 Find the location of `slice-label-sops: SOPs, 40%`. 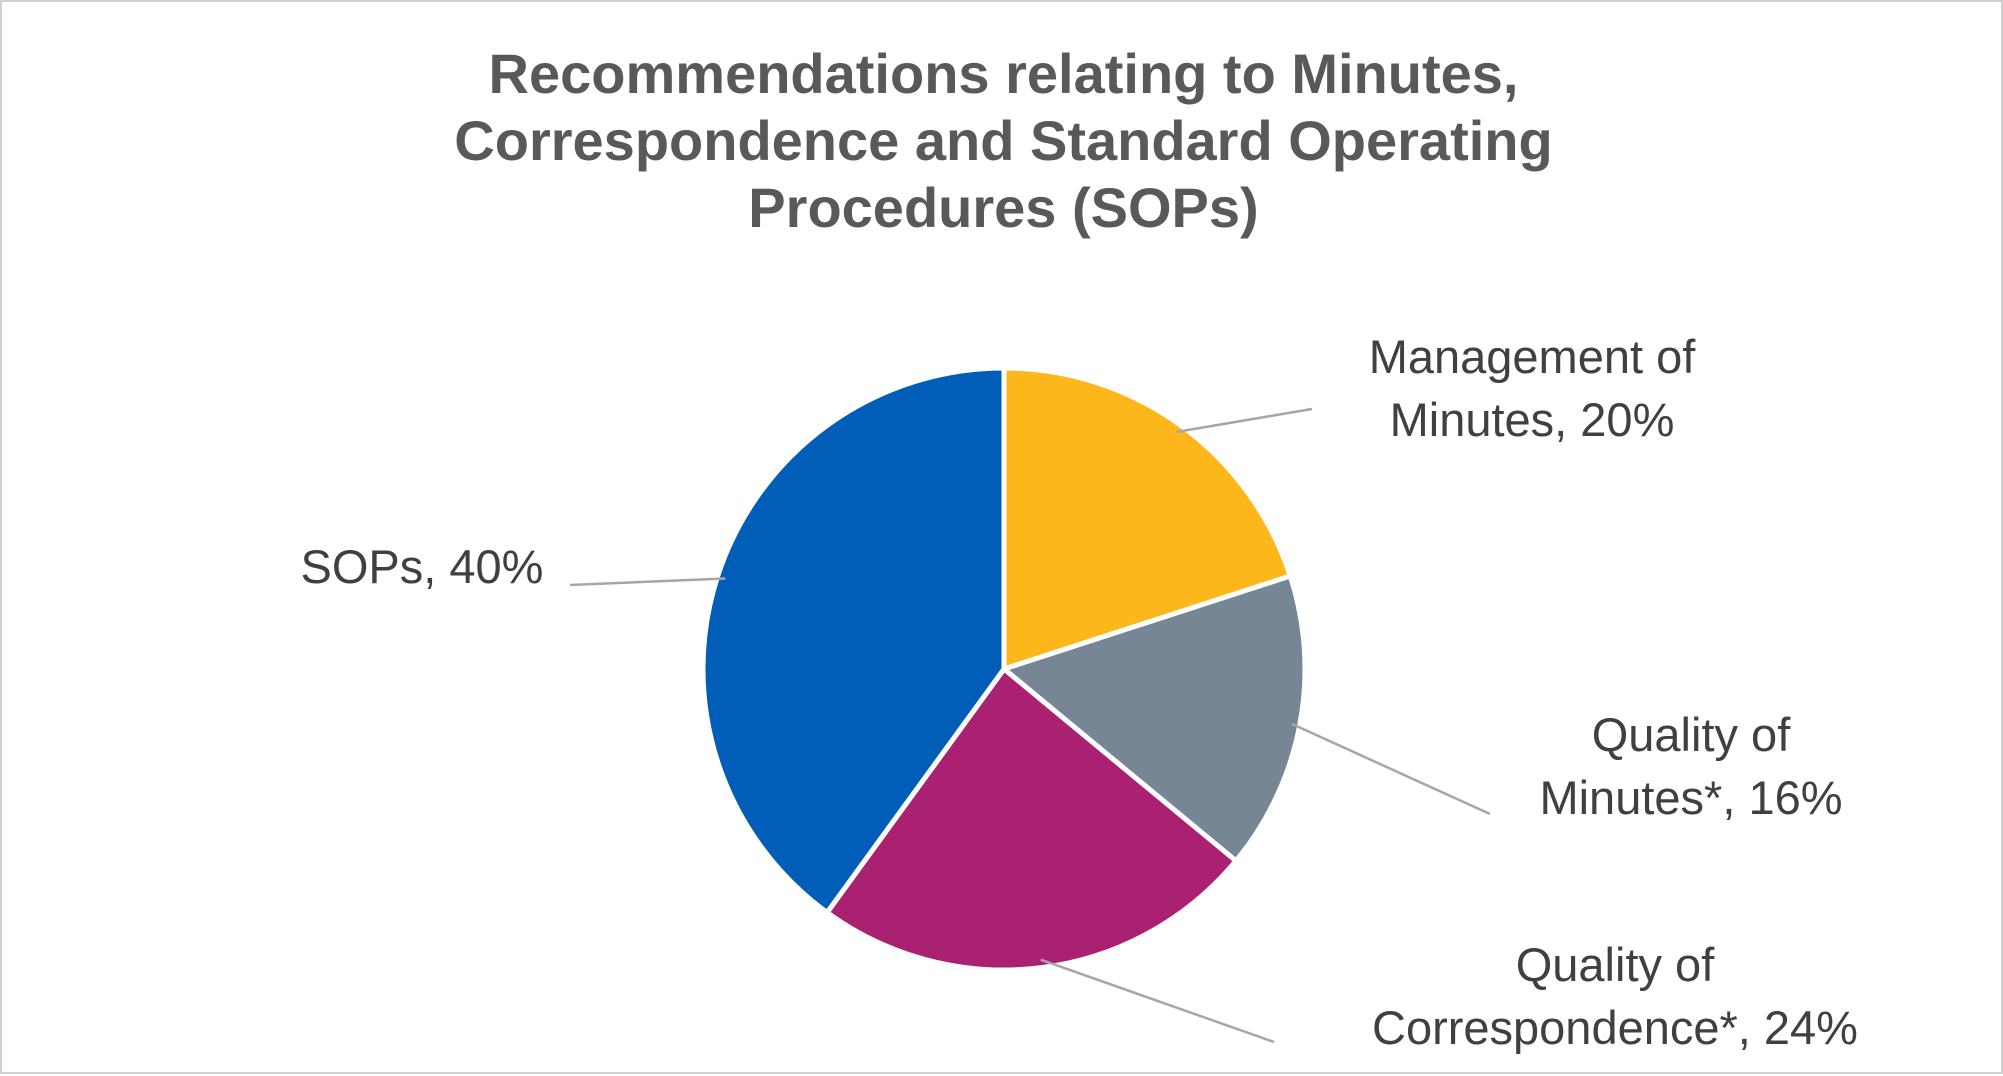

slice-label-sops: SOPs, 40% is located at coordinates (422, 566).